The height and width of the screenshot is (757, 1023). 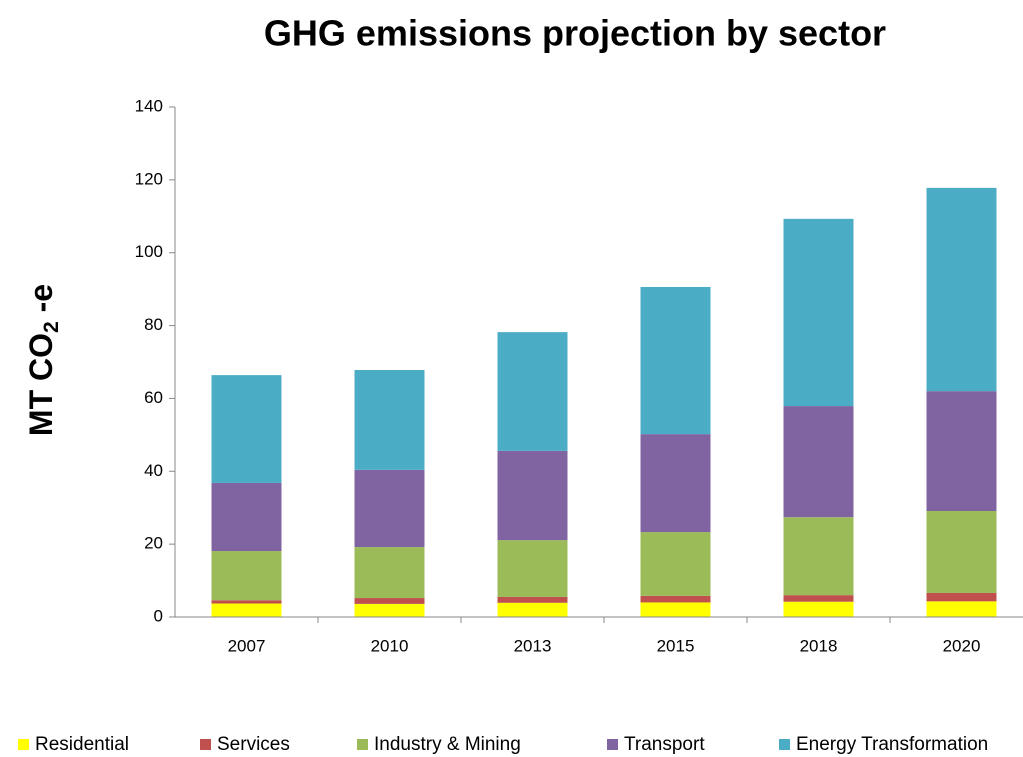 What do you see at coordinates (149, 105) in the screenshot?
I see `y-tick-label: 140` at bounding box center [149, 105].